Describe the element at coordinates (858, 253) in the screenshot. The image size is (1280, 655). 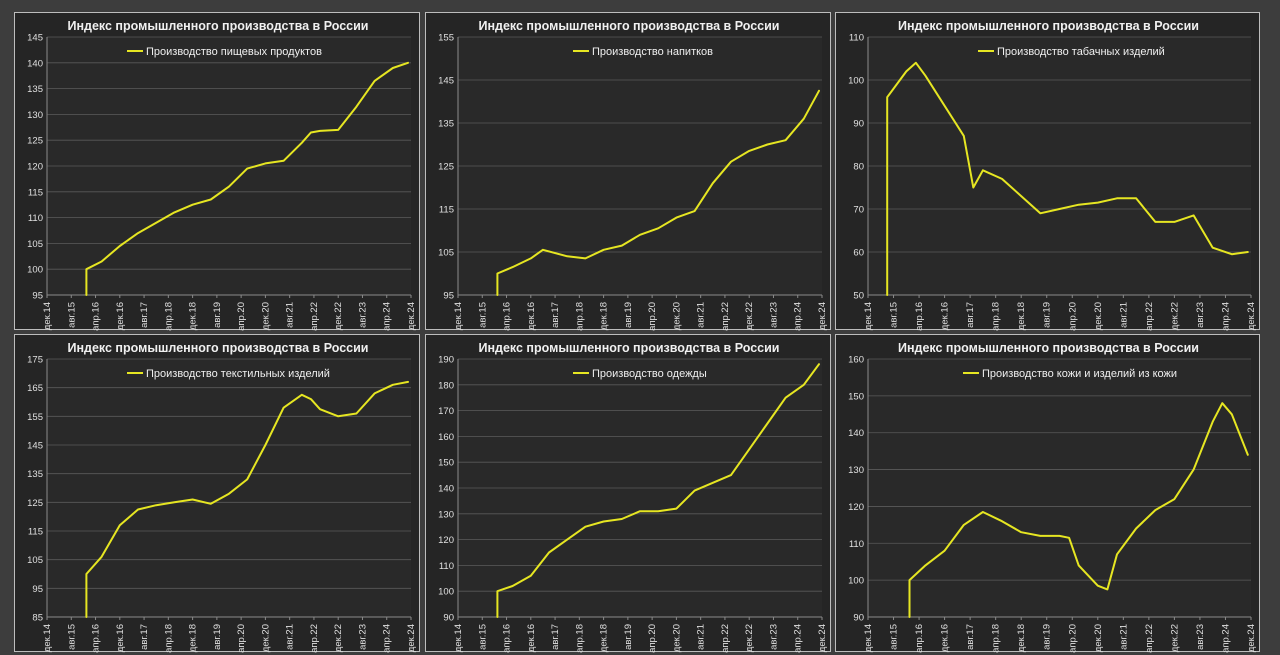
I see `y-tick-label: 60` at that location.